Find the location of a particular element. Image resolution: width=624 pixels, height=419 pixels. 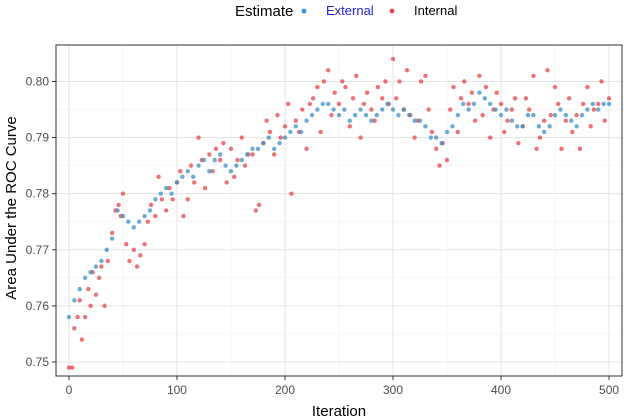

y-tick-label: 0.79 is located at coordinates (38, 138).